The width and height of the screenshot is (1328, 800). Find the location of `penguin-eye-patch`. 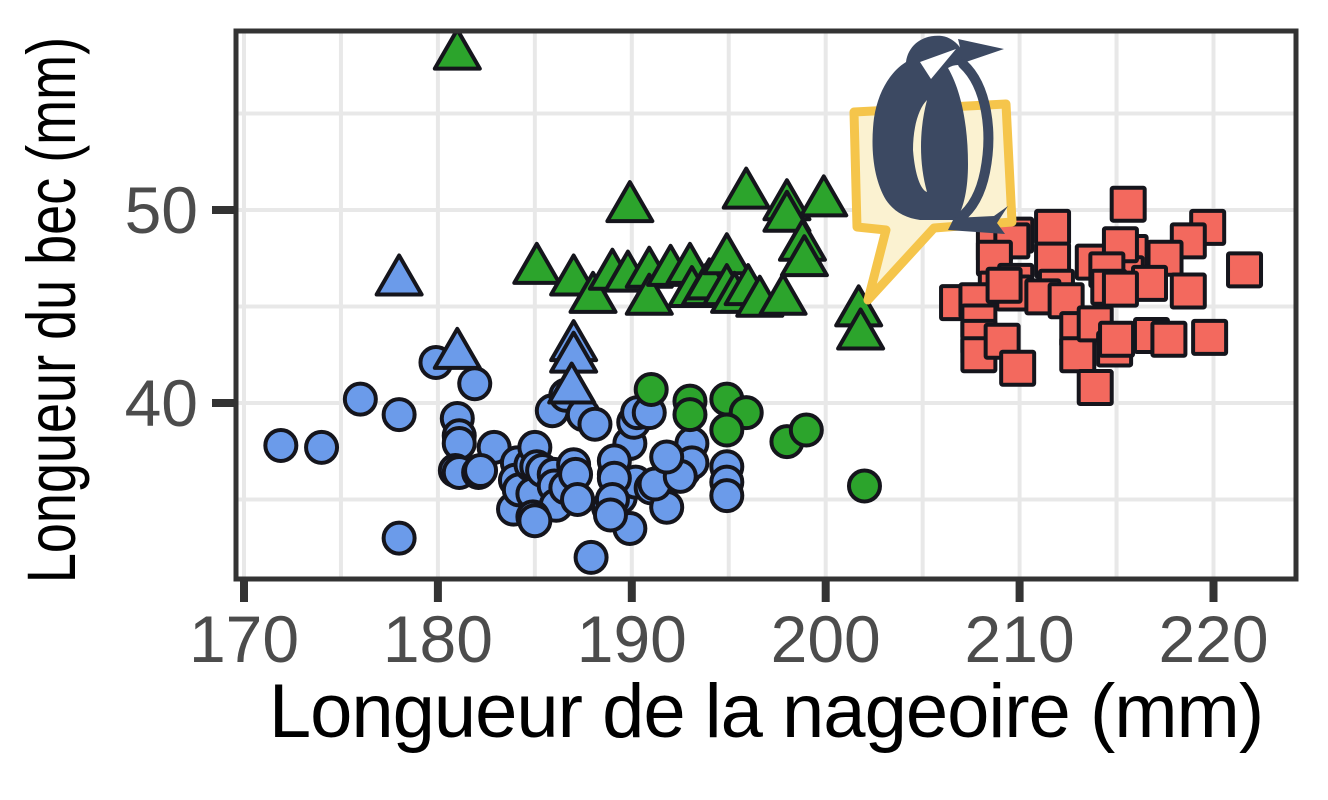

penguin-eye-patch is located at coordinates (938, 64).